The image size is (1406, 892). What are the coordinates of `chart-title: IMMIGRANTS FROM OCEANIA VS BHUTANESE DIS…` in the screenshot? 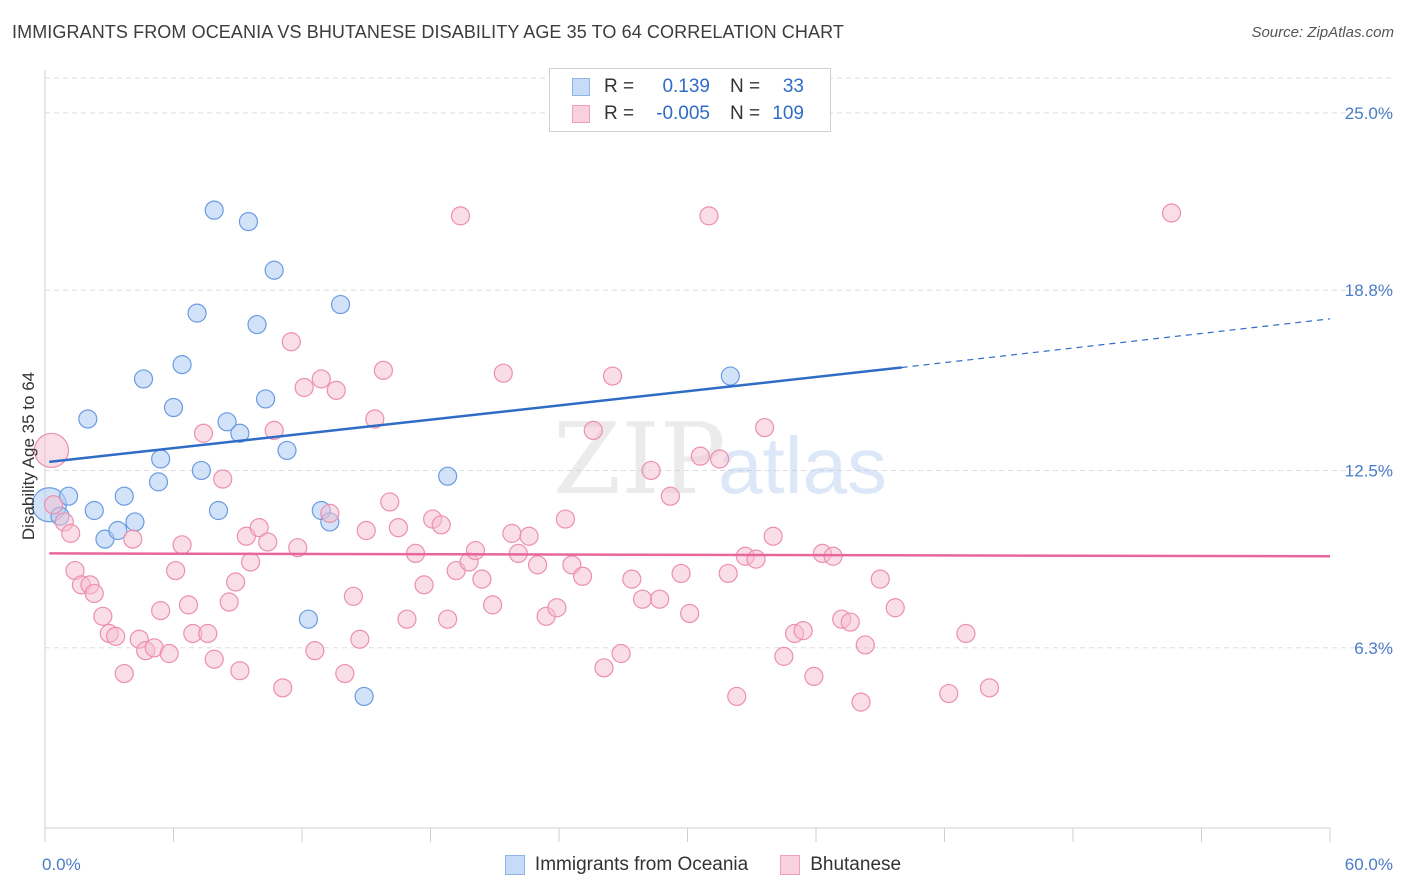 It's located at (428, 32).